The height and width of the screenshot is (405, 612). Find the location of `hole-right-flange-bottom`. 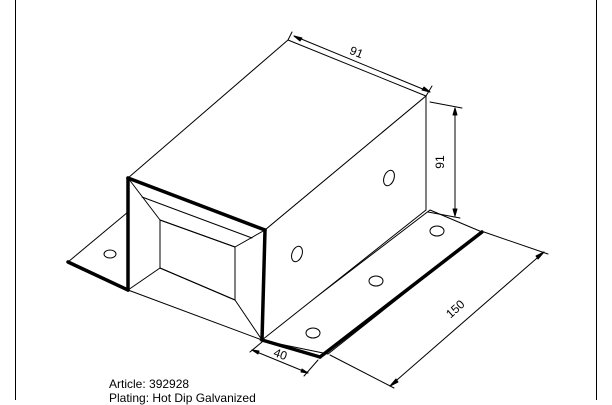

hole-right-flange-bottom is located at coordinates (313, 333).